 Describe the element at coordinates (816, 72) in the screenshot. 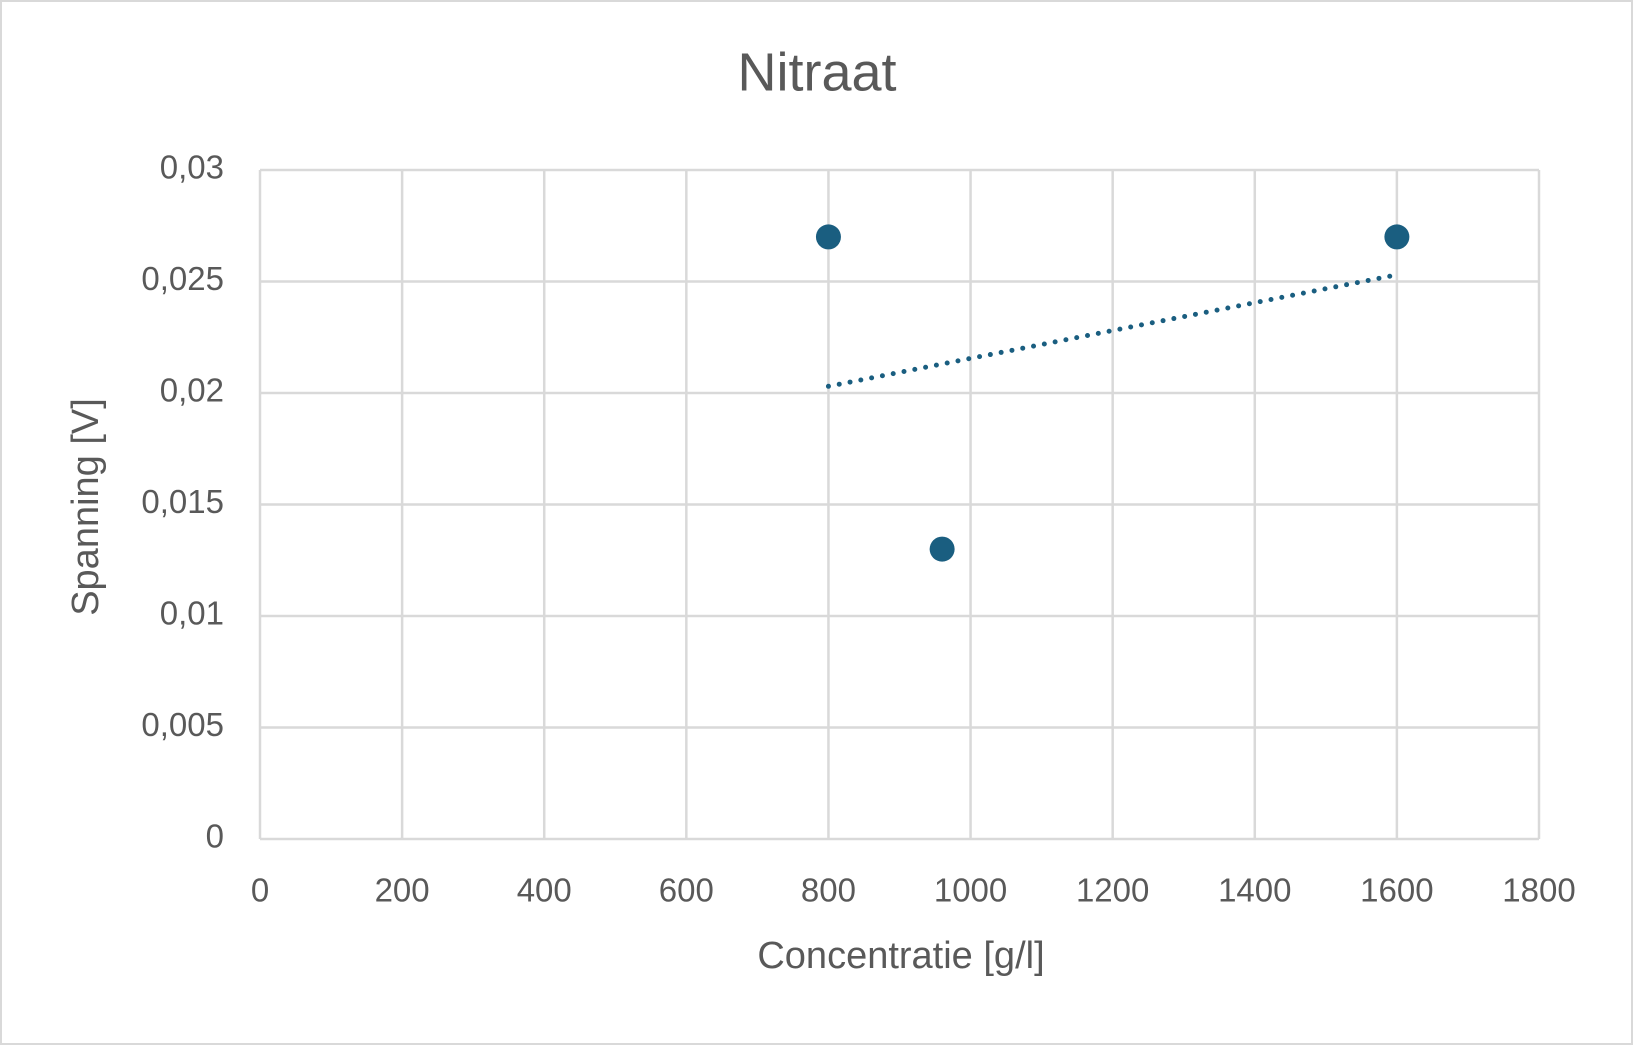

I see `chart-title: Nitraat` at that location.